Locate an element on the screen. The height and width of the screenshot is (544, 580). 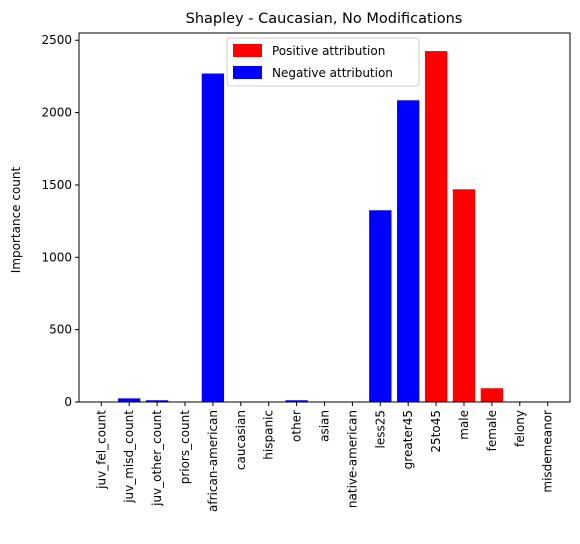
x-tick-label: greater45 is located at coordinates (408, 439).